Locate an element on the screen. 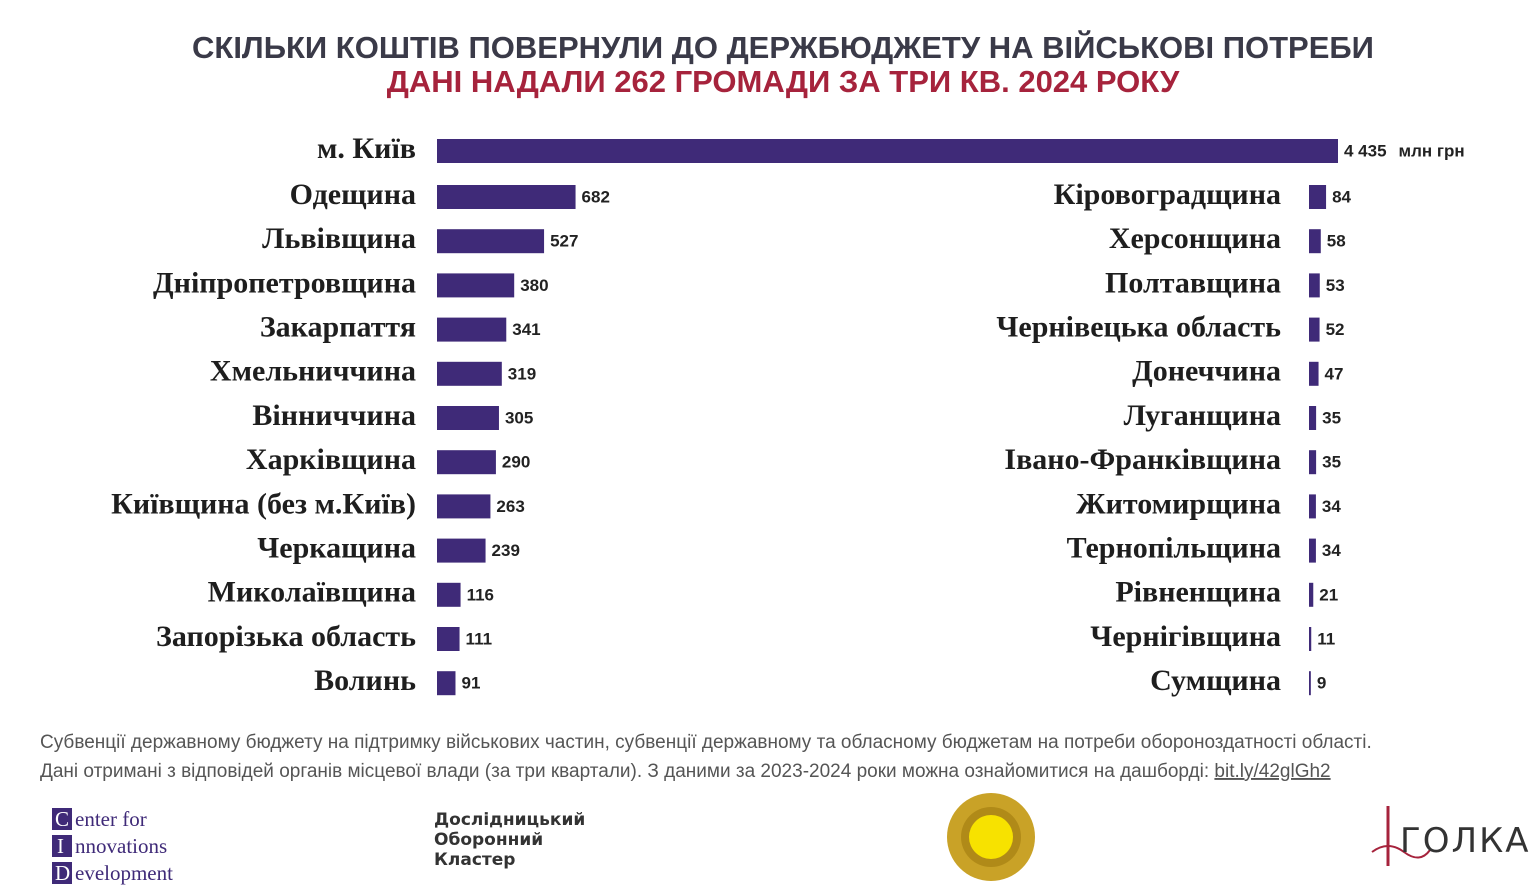 The height and width of the screenshot is (894, 1536). unit-label: млн грн is located at coordinates (1432, 150).